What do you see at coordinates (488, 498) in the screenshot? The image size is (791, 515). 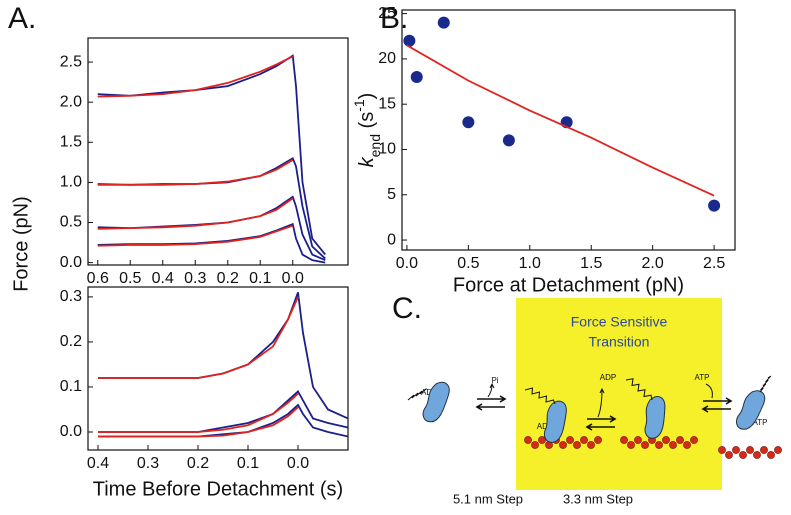 I see `step-label: 5.1 nm Step` at bounding box center [488, 498].